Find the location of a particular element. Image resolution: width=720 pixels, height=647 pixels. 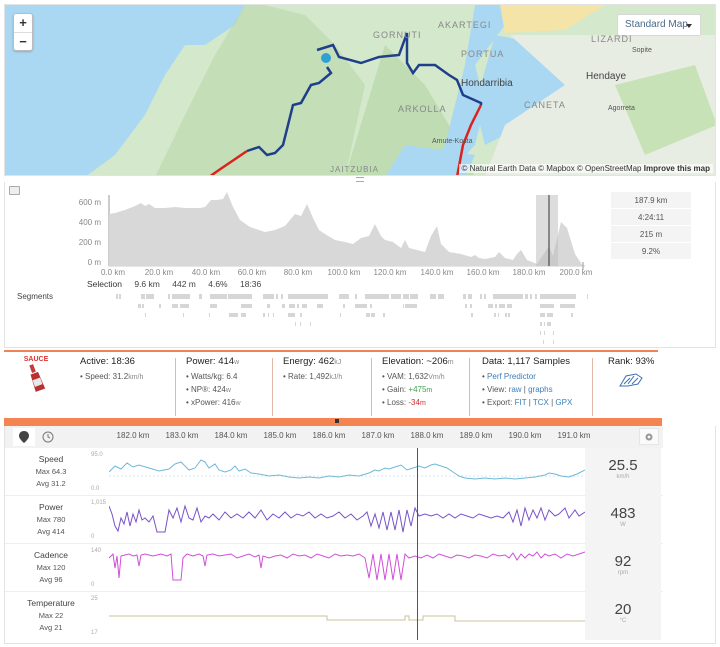

caret-down-icon is located at coordinates (689, 26).